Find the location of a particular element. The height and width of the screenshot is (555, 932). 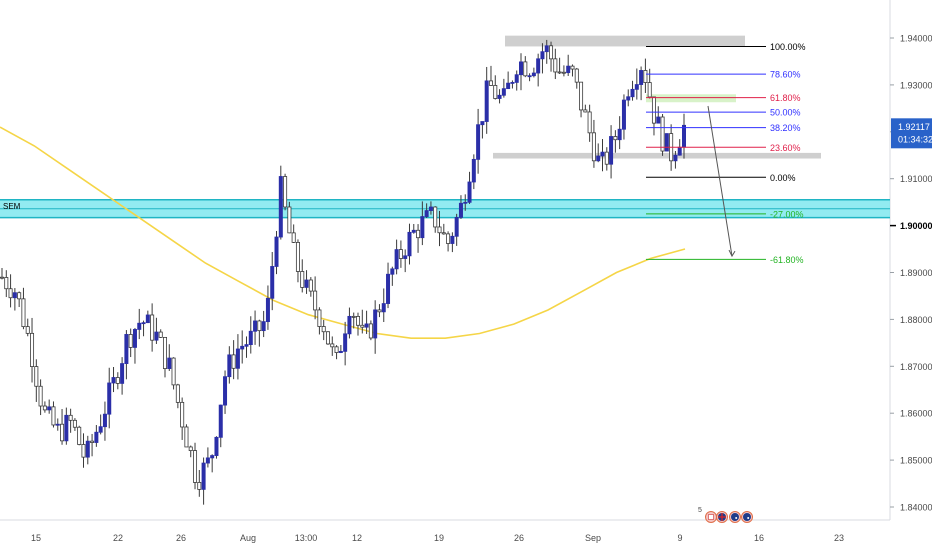

price-tick-label: 1.85000 is located at coordinates (916, 461).